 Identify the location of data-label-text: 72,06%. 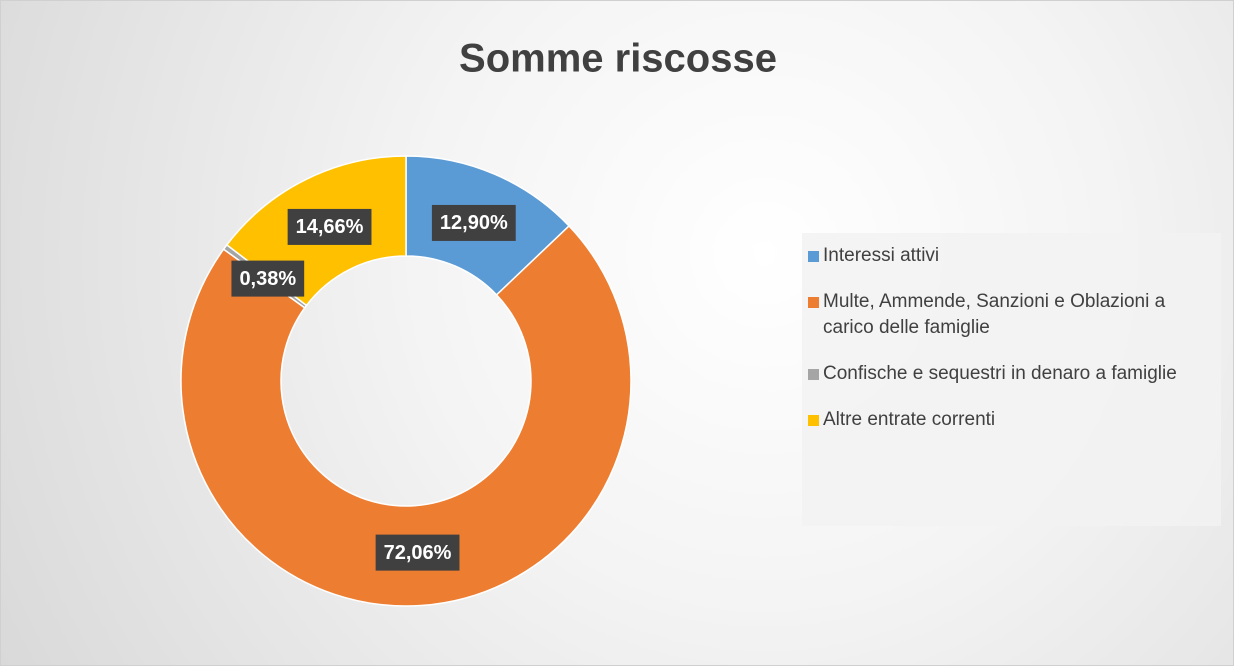
(418, 553).